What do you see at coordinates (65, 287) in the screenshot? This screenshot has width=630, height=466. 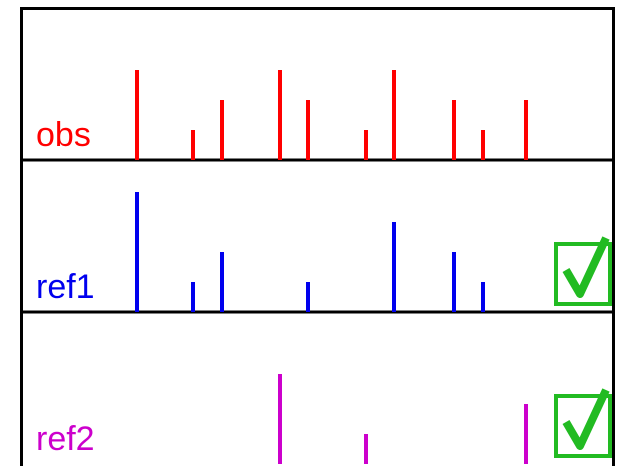 I see `panel-label: ref1` at bounding box center [65, 287].